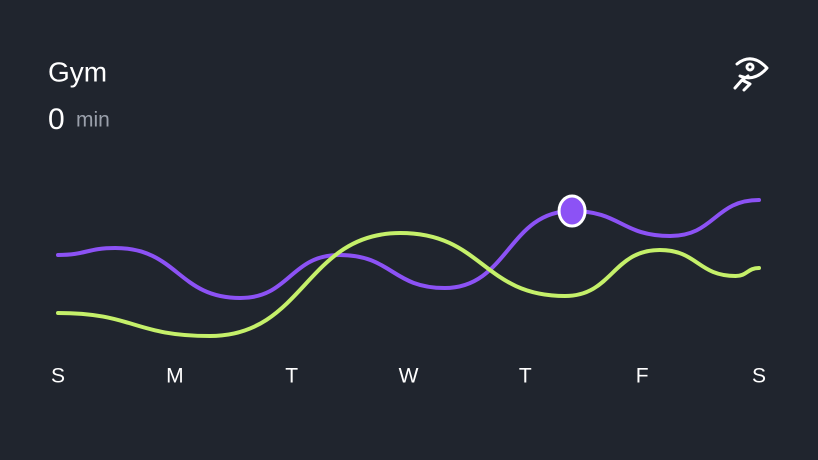 Image resolution: width=818 pixels, height=460 pixels. I want to click on run-icon, so click(751, 74).